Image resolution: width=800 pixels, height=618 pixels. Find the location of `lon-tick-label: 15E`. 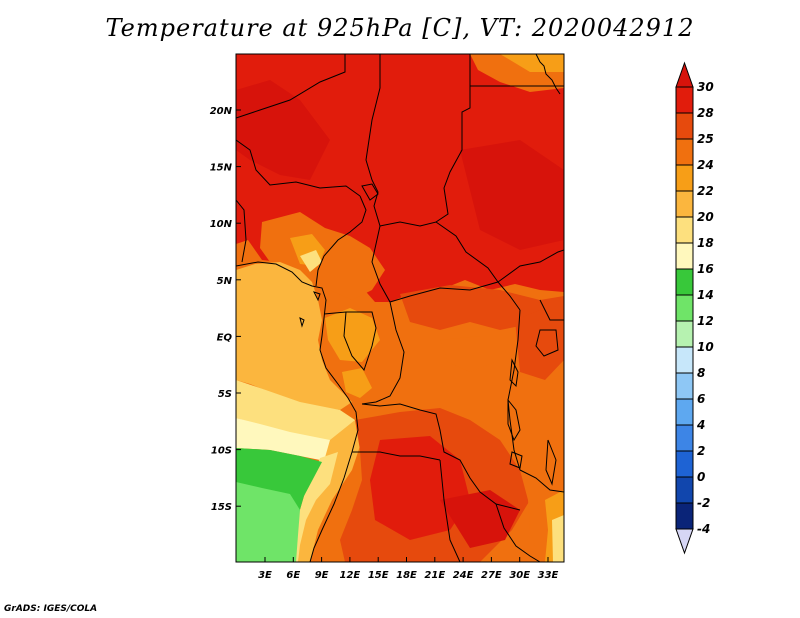

lon-tick-label: 15E is located at coordinates (378, 575).